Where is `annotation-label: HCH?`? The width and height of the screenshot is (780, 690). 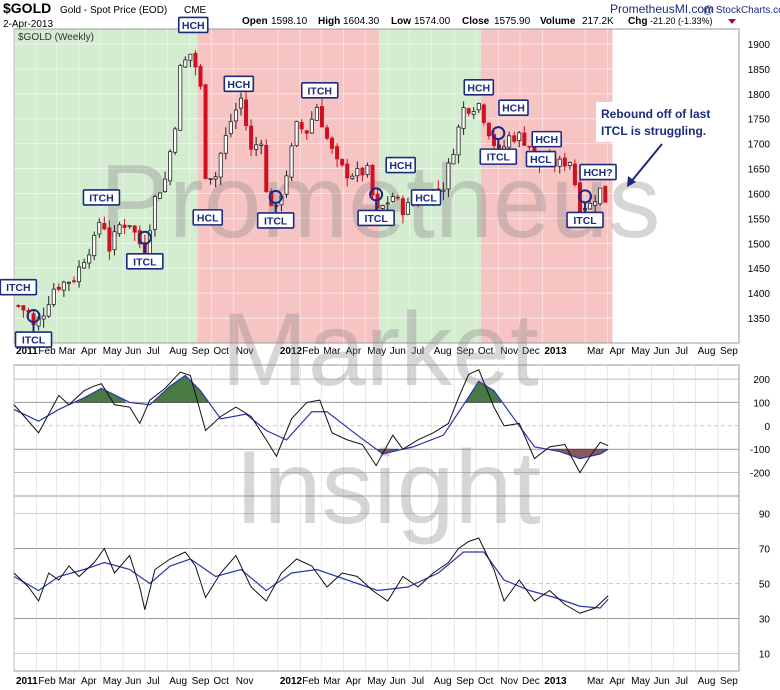
annotation-label: HCH? is located at coordinates (597, 173).